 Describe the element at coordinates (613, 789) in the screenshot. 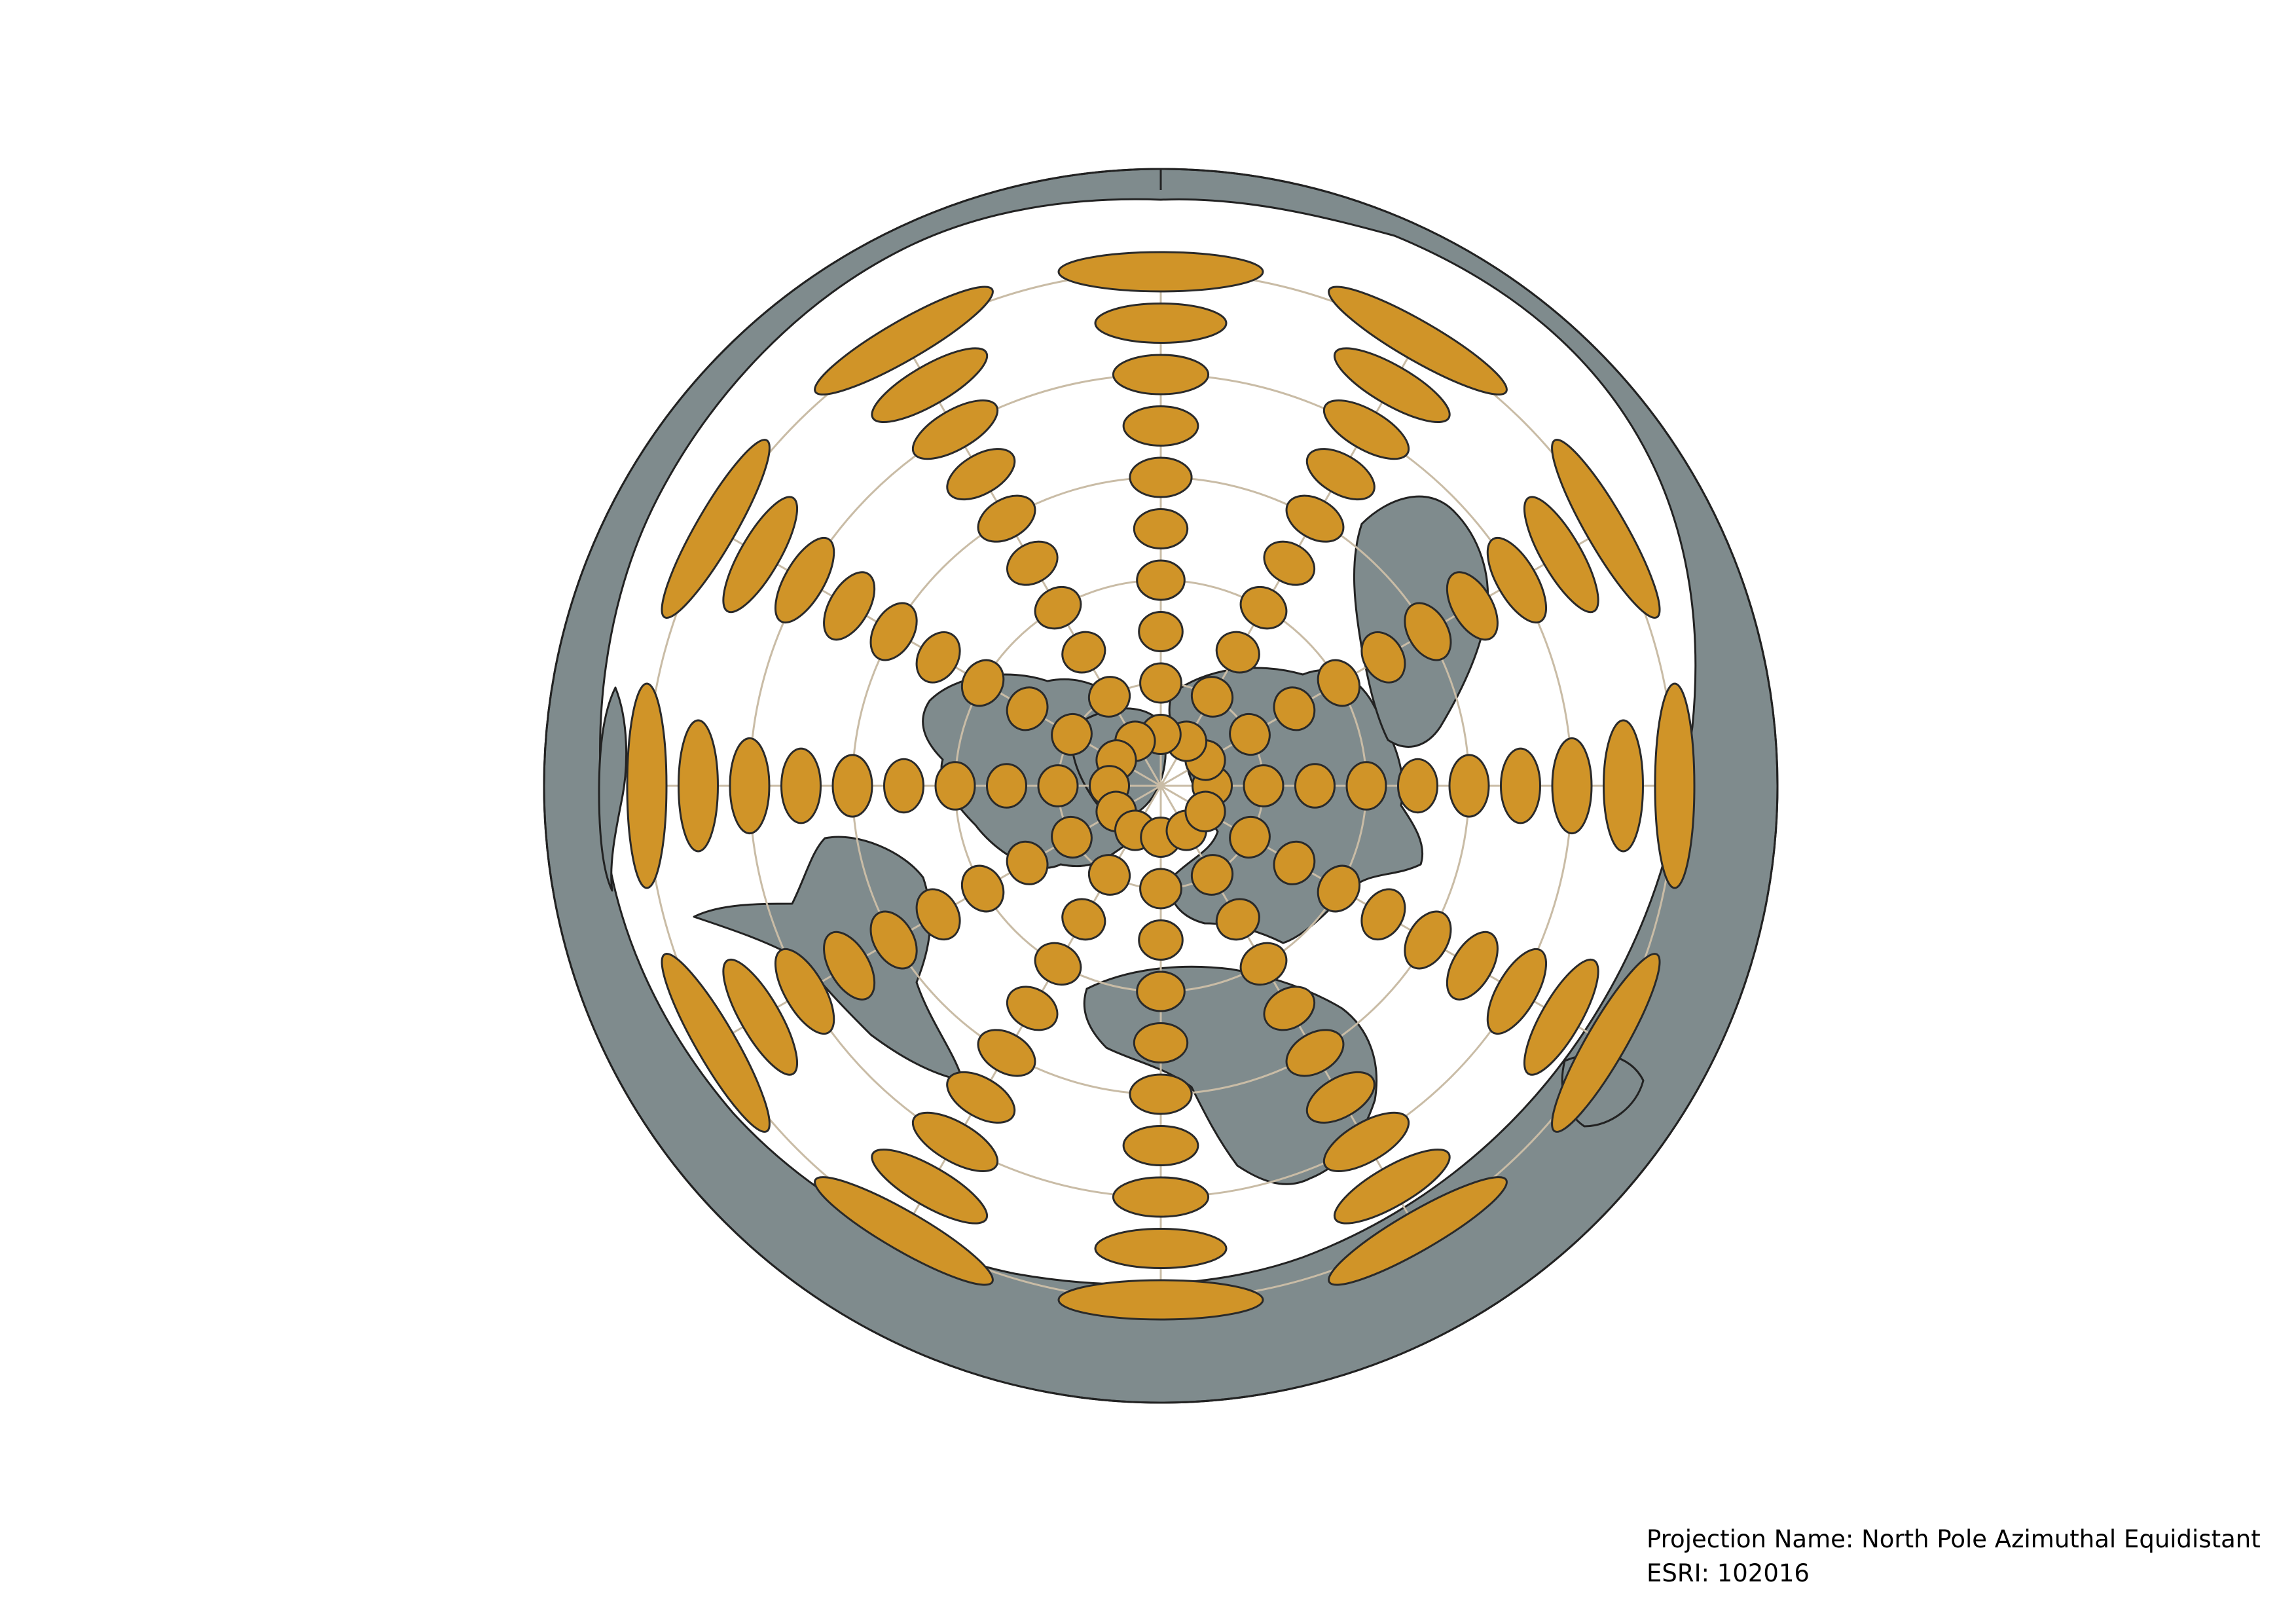

I see `land-west-fragment` at that location.